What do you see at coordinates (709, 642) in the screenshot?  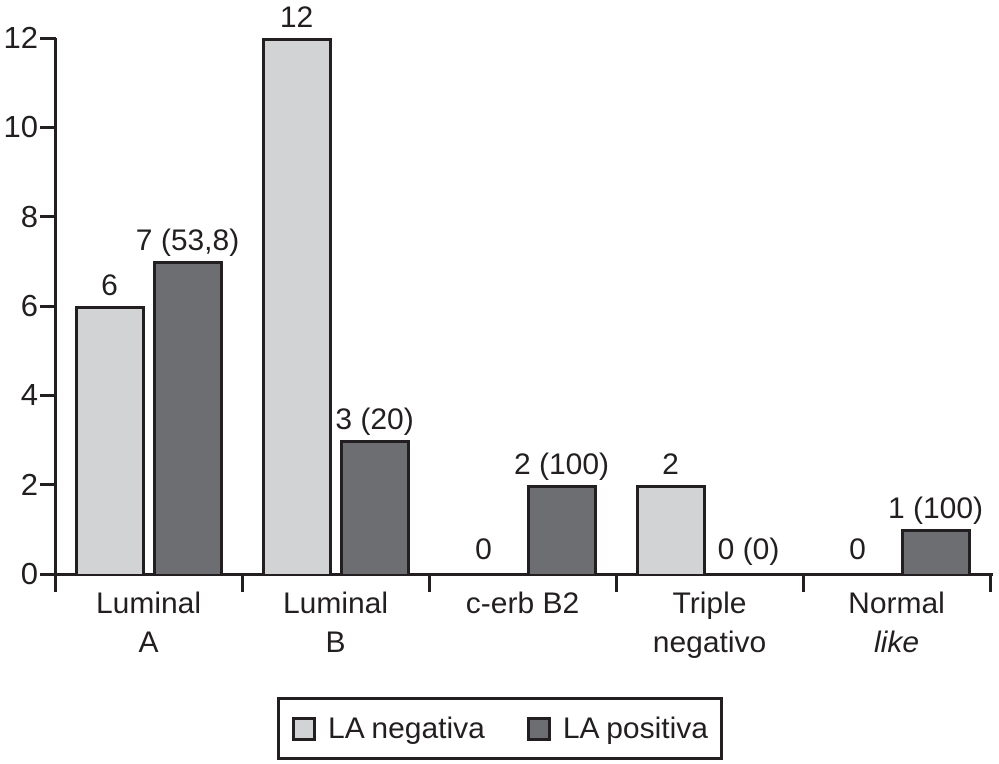 I see `category-label-line: negativo` at bounding box center [709, 642].